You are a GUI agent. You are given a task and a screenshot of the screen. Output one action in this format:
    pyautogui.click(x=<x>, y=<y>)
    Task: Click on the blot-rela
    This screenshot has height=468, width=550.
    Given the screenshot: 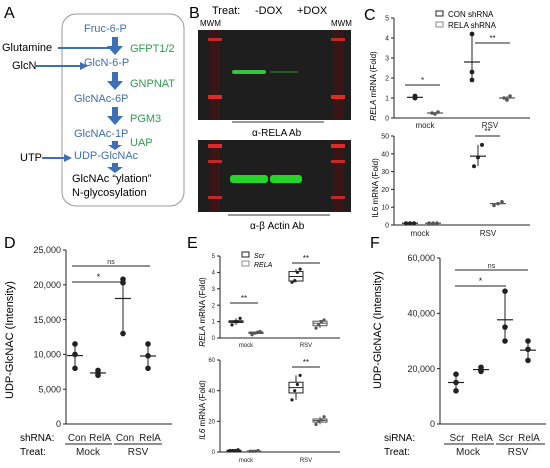 What is the action you would take?
    pyautogui.click(x=274, y=75)
    